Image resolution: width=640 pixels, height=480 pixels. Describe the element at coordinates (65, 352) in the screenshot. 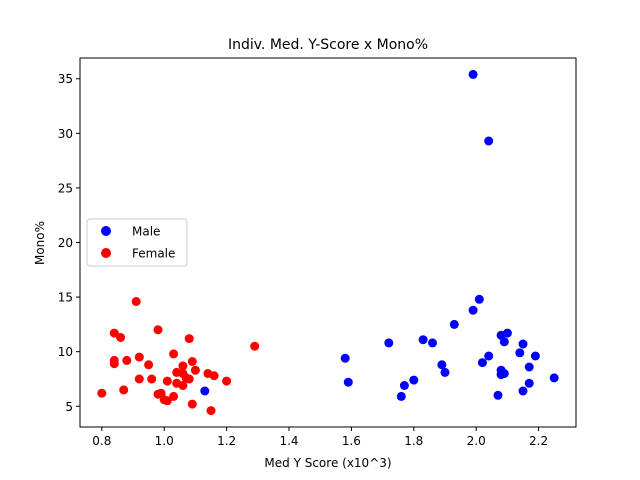

I see `y-tick-label: 10` at that location.